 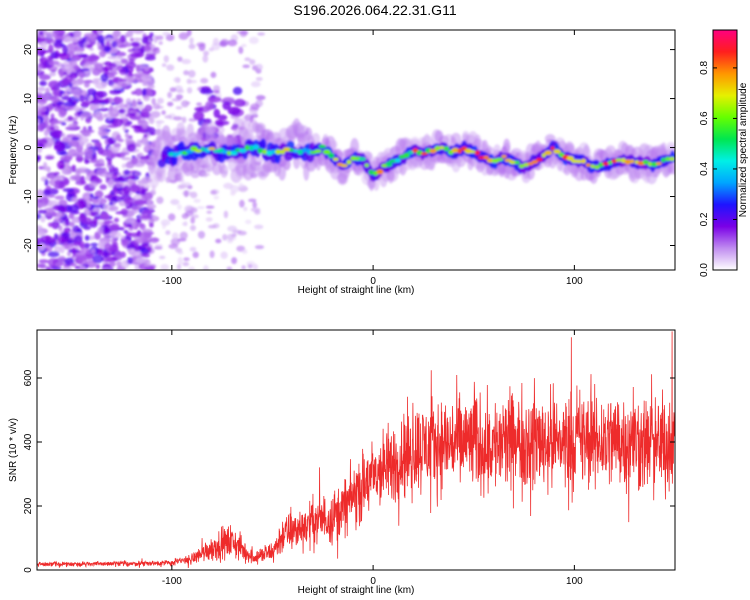 What do you see at coordinates (28, 505) in the screenshot?
I see `y-tick-label: 200` at bounding box center [28, 505].